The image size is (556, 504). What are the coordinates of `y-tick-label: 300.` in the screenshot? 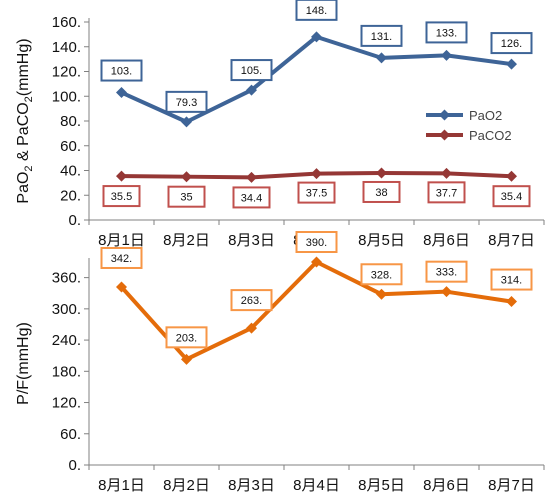 It's located at (66, 309).